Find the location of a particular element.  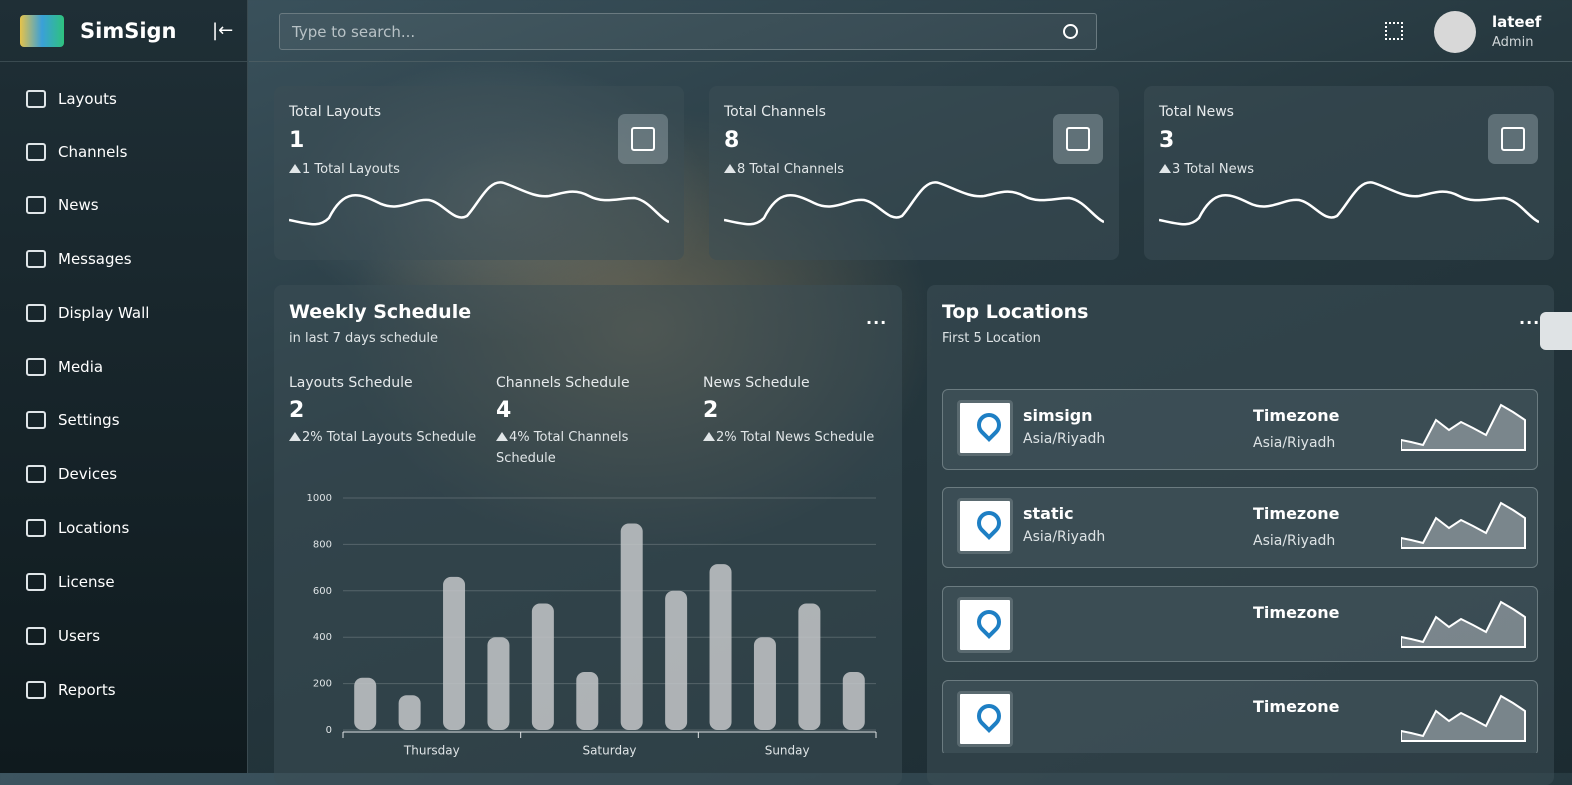

schedule-item: News Schedule 2 2% Total News Schedule is located at coordinates (795, 411).